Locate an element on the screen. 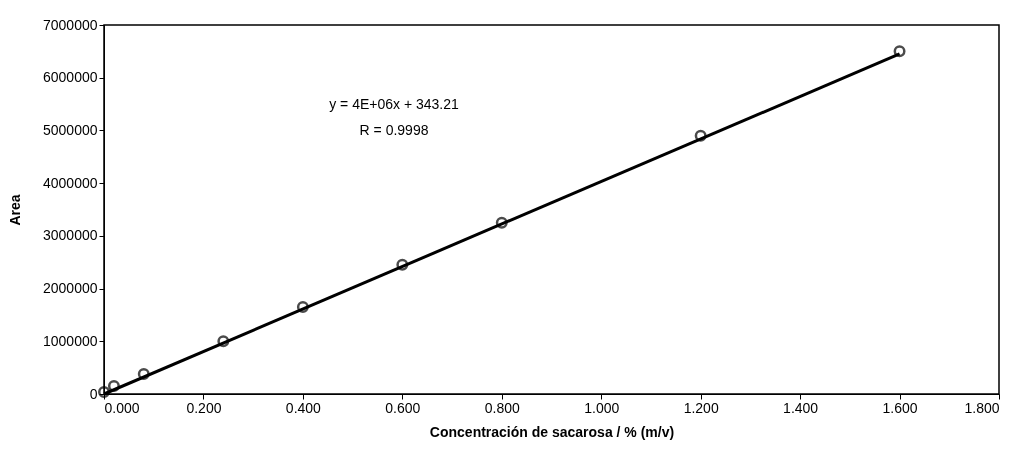  x-tick-label: 0.400 is located at coordinates (303, 407).